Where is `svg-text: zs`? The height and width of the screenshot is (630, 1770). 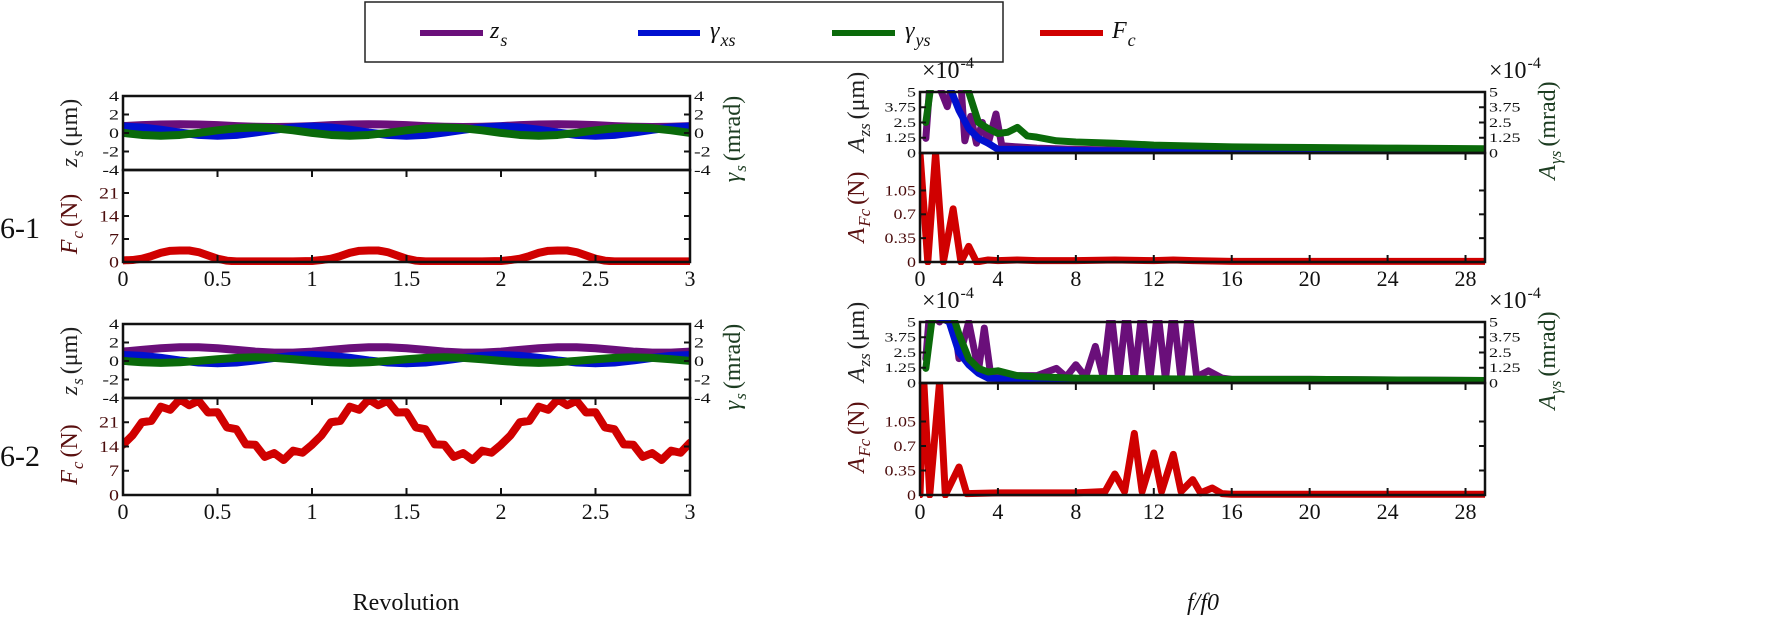
svg-text: zs is located at coordinates (498, 34).